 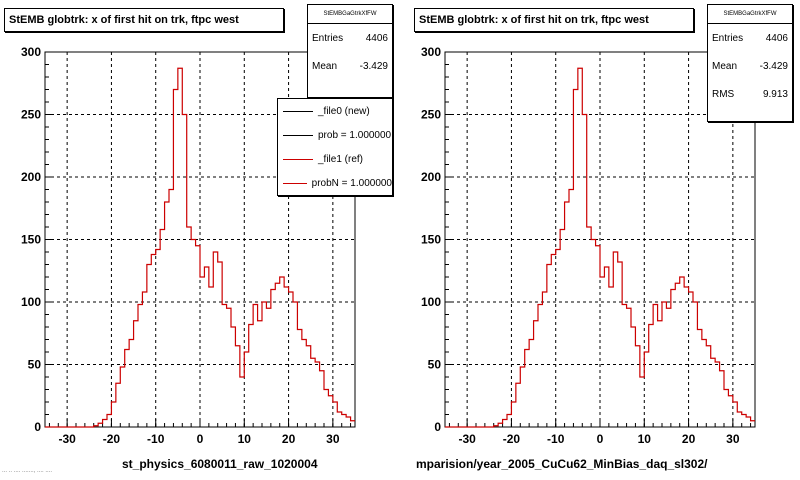 I want to click on legend-swatch-prob, so click(x=298, y=135).